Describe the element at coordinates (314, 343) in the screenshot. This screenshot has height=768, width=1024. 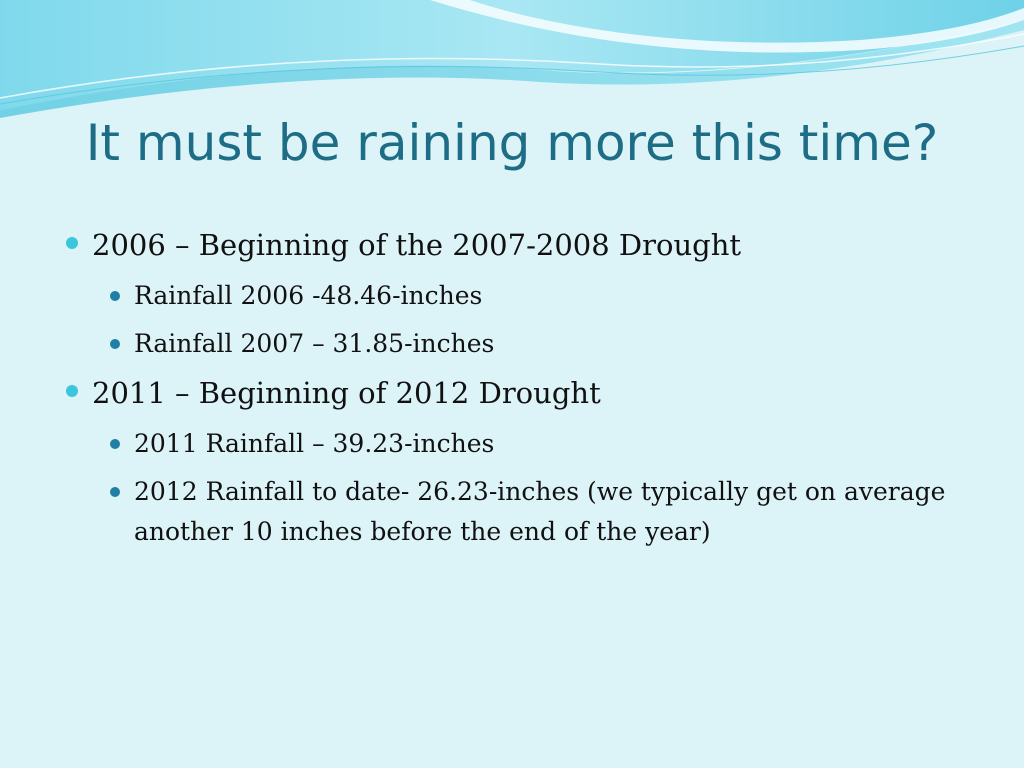
I see `sub-bullet-text: Rainfall 2007 – 31.85-inches` at that location.